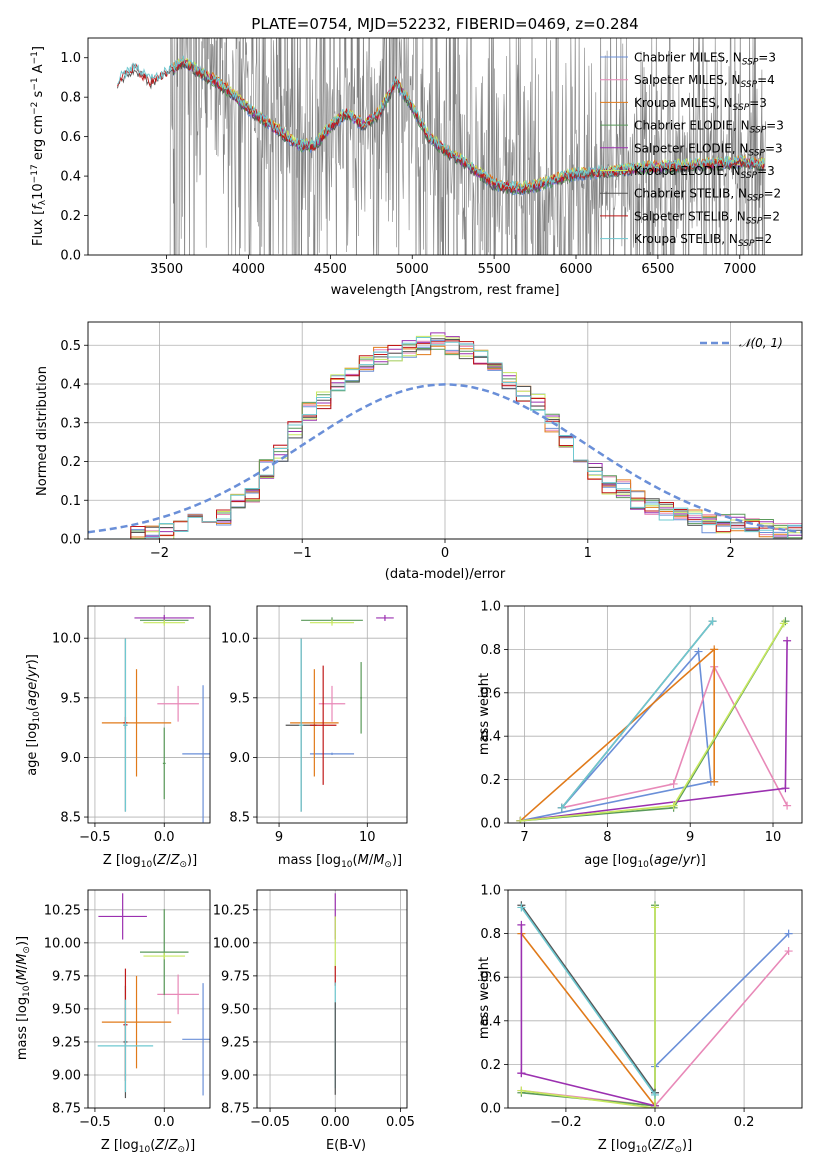  What do you see at coordinates (302, 553) in the screenshot?
I see `x-tick-label: −1` at bounding box center [302, 553].